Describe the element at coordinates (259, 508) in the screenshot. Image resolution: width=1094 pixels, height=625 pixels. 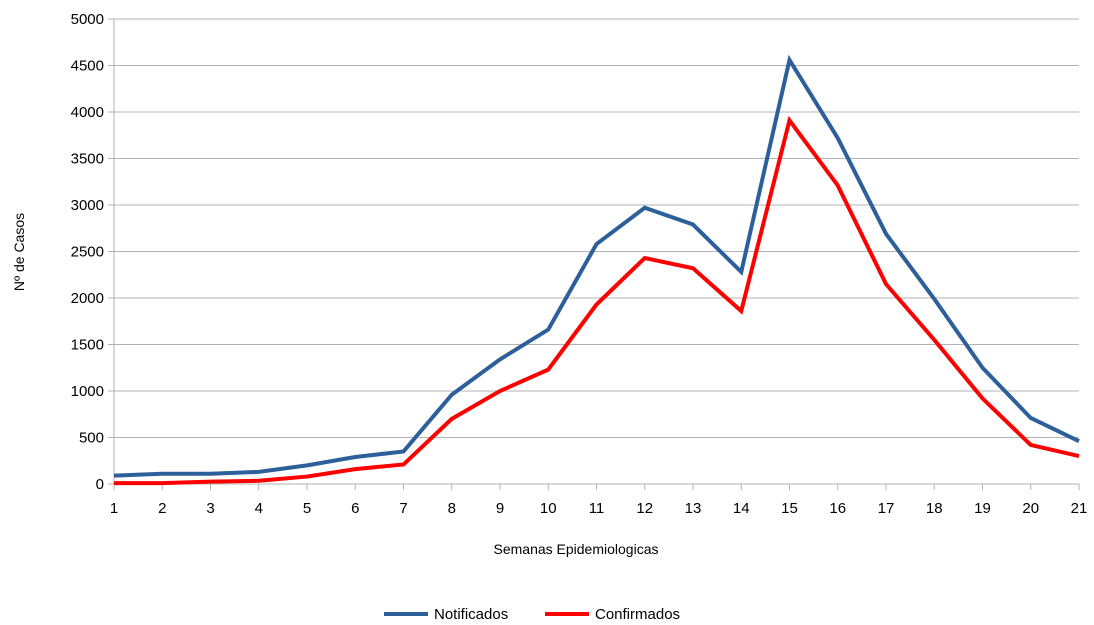
I see `x-tick-label: 4` at that location.